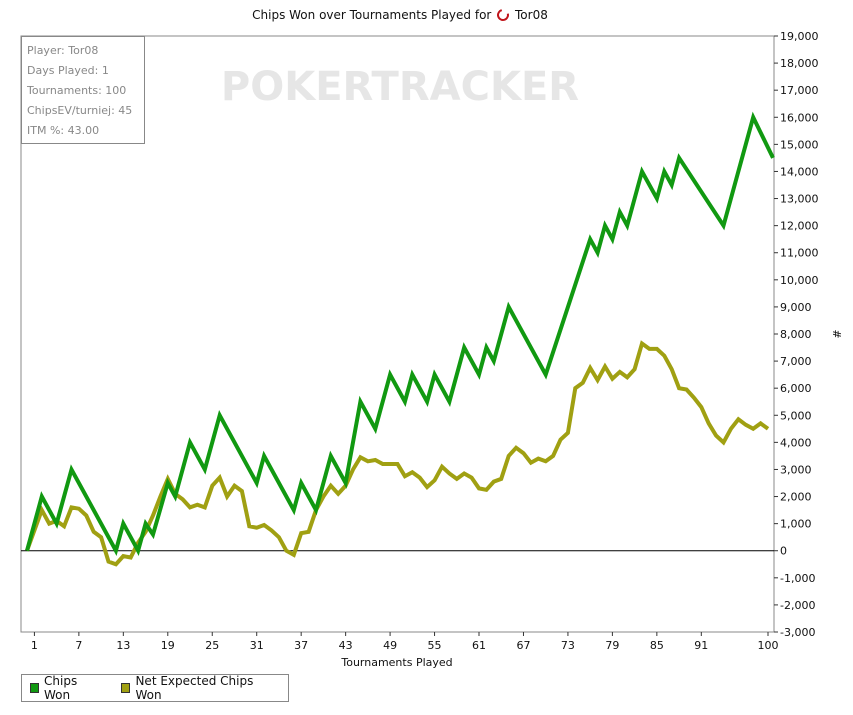 The image size is (853, 715). I want to click on legend-item-net-expected: Net Expected Chips Won, so click(193, 688).